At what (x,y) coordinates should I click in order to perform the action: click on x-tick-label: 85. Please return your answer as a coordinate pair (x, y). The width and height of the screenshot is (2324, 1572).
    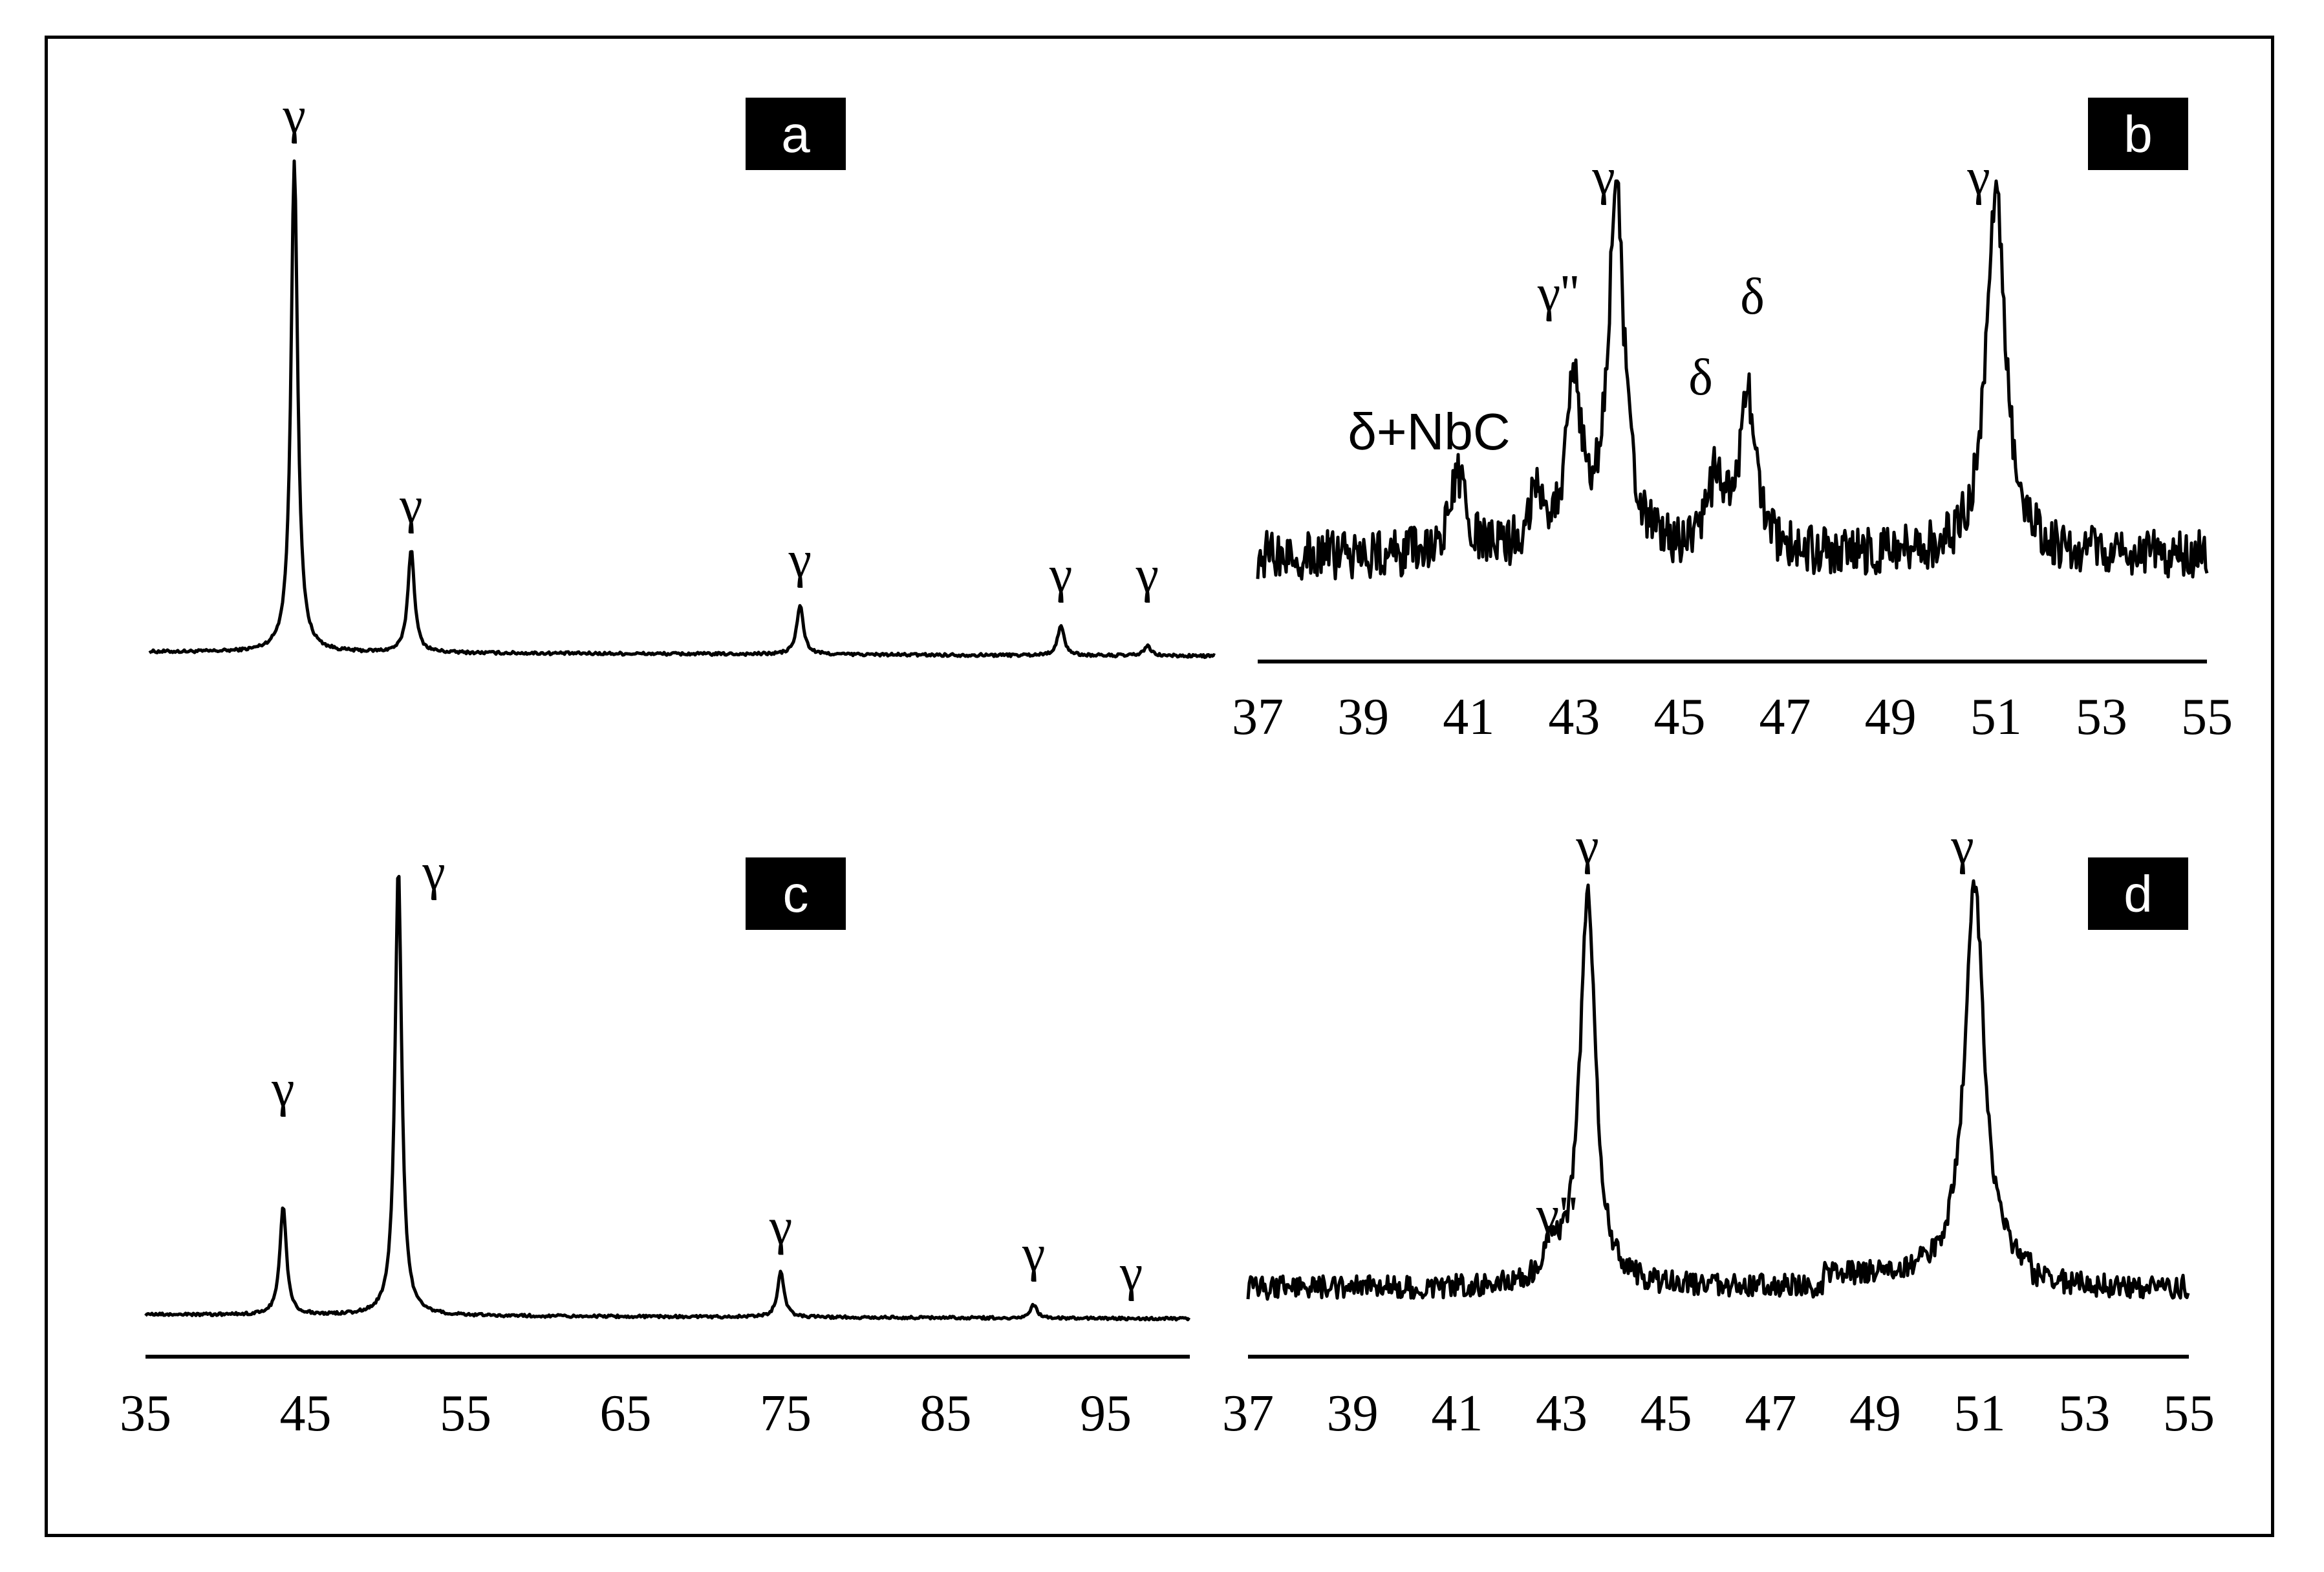
    Looking at the image, I should click on (946, 1413).